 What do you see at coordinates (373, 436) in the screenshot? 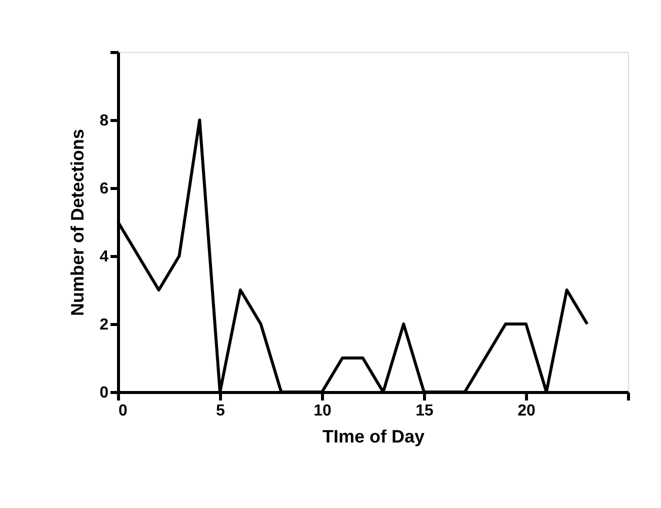
I see `x-axis-title: TIme of Day` at bounding box center [373, 436].